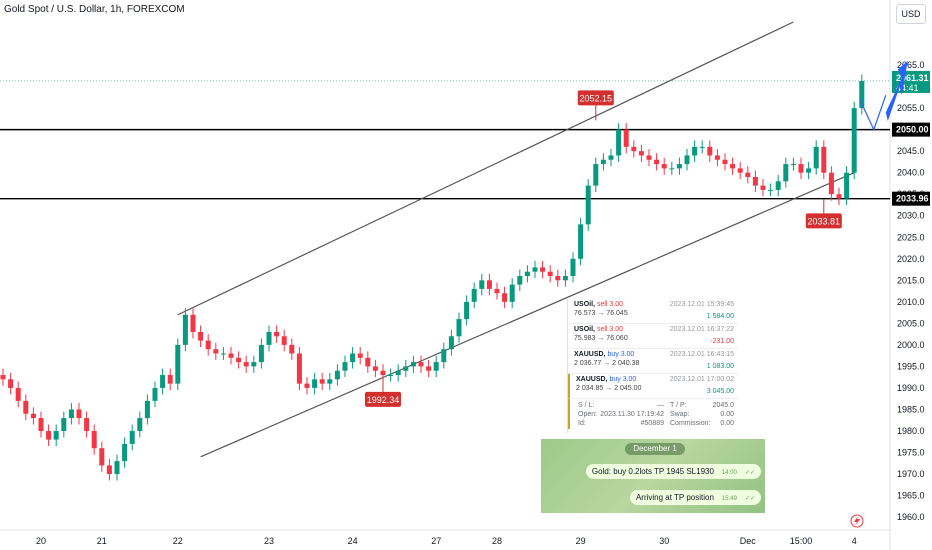 The height and width of the screenshot is (550, 932). What do you see at coordinates (586, 405) in the screenshot?
I see `detail-key: S / L:` at bounding box center [586, 405].